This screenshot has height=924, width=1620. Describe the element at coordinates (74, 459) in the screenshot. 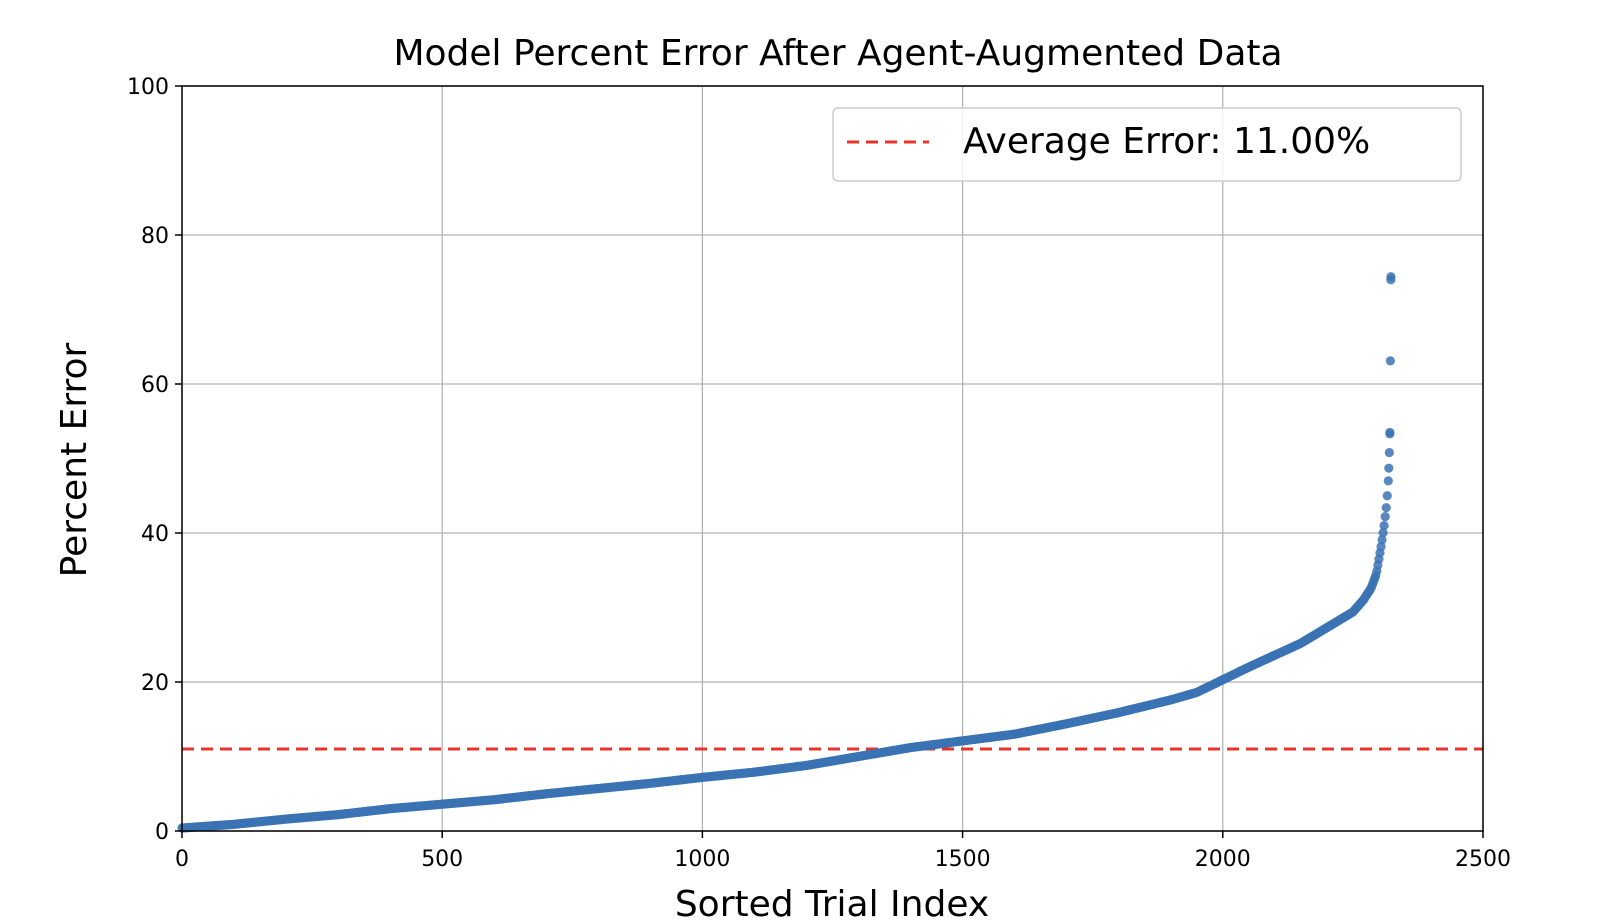

I see `y-axis-title: Percent Error` at that location.